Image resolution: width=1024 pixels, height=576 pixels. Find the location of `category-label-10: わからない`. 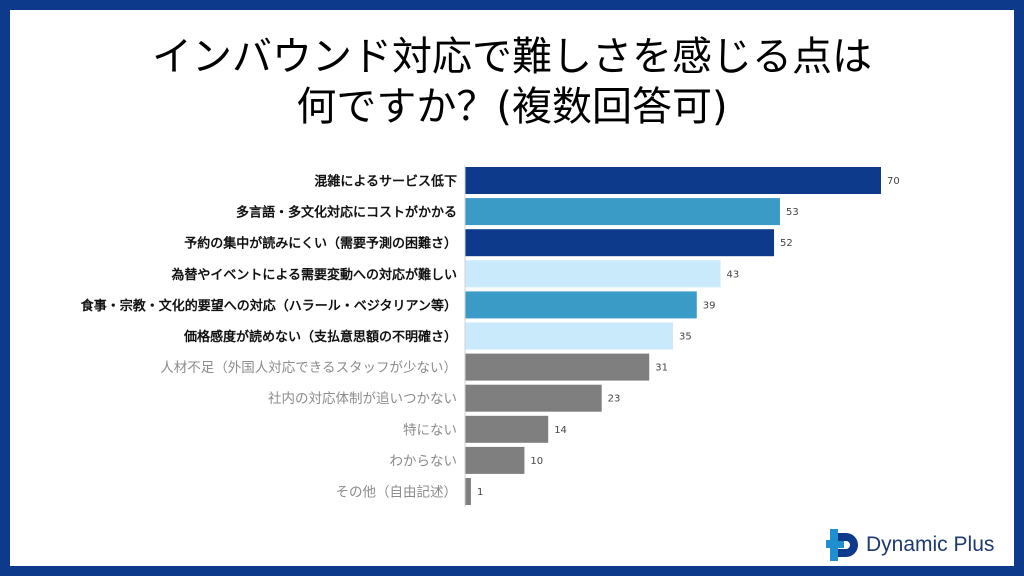

category-label-10: わからない is located at coordinates (424, 461).